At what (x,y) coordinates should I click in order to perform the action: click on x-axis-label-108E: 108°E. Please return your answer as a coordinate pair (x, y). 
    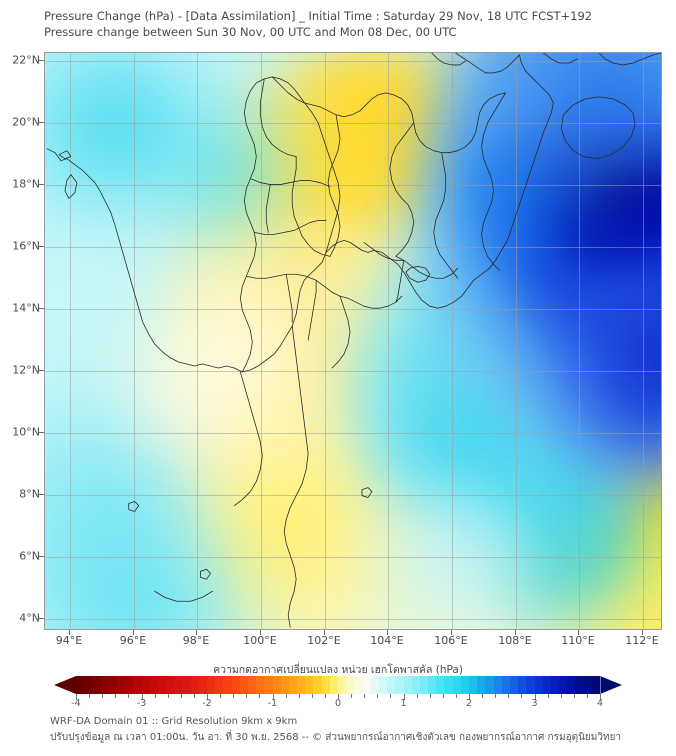
    Looking at the image, I should click on (515, 640).